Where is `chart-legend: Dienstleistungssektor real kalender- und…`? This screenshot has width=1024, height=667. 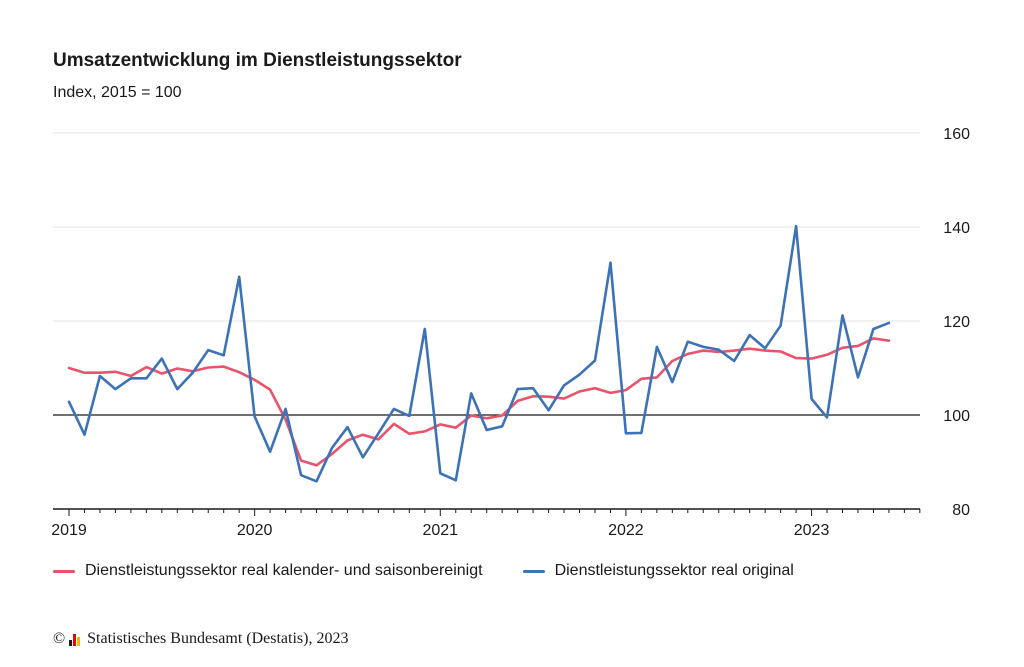
chart-legend: Dienstleistungssektor real kalender- und… is located at coordinates (443, 571).